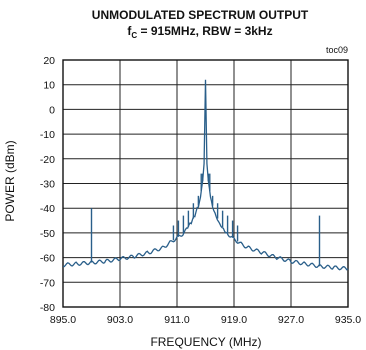 The height and width of the screenshot is (350, 366). I want to click on y-tick-label: -60, so click(47, 259).